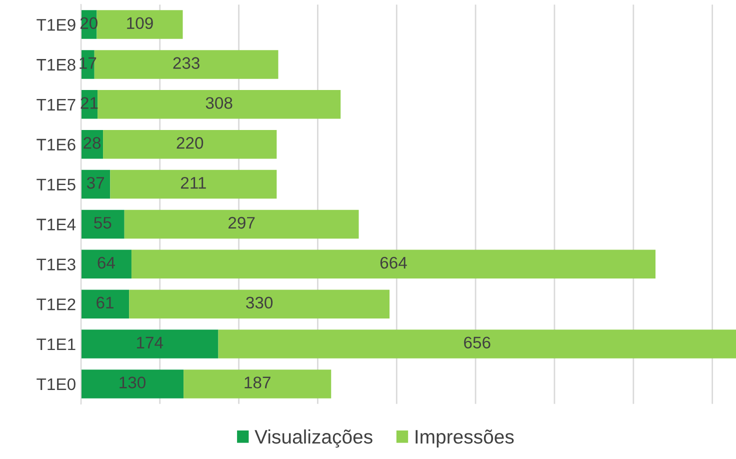  I want to click on data-label: 297, so click(241, 222).